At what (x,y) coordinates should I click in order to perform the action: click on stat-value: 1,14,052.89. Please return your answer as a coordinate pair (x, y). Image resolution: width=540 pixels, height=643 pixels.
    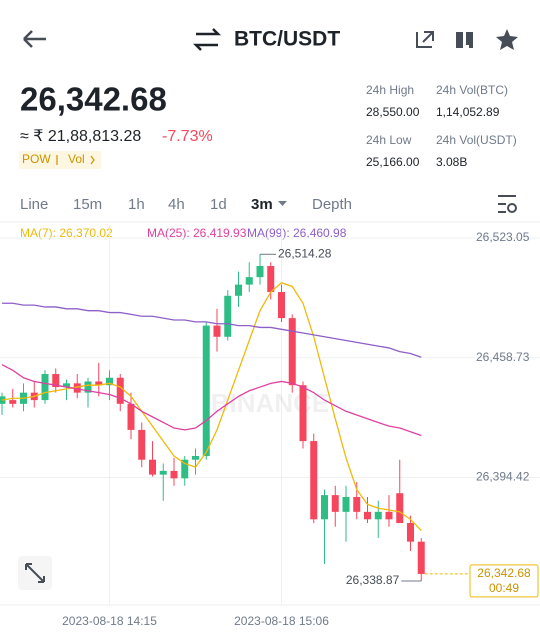
    Looking at the image, I should click on (468, 112).